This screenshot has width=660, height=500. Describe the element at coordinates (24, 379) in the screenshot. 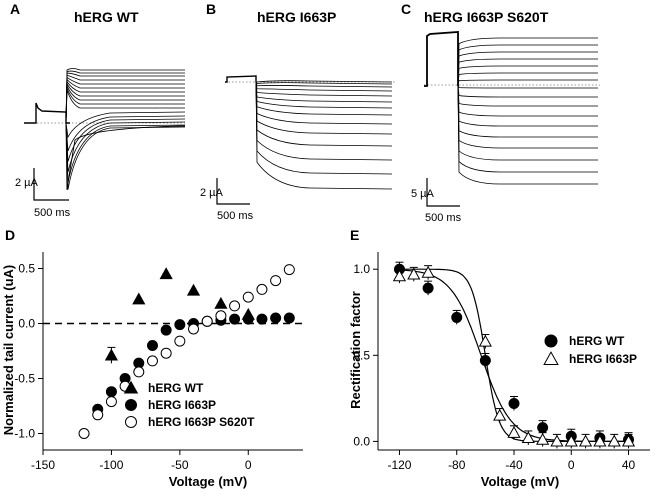

I see `y-tick-label-d: -0.5` at that location.